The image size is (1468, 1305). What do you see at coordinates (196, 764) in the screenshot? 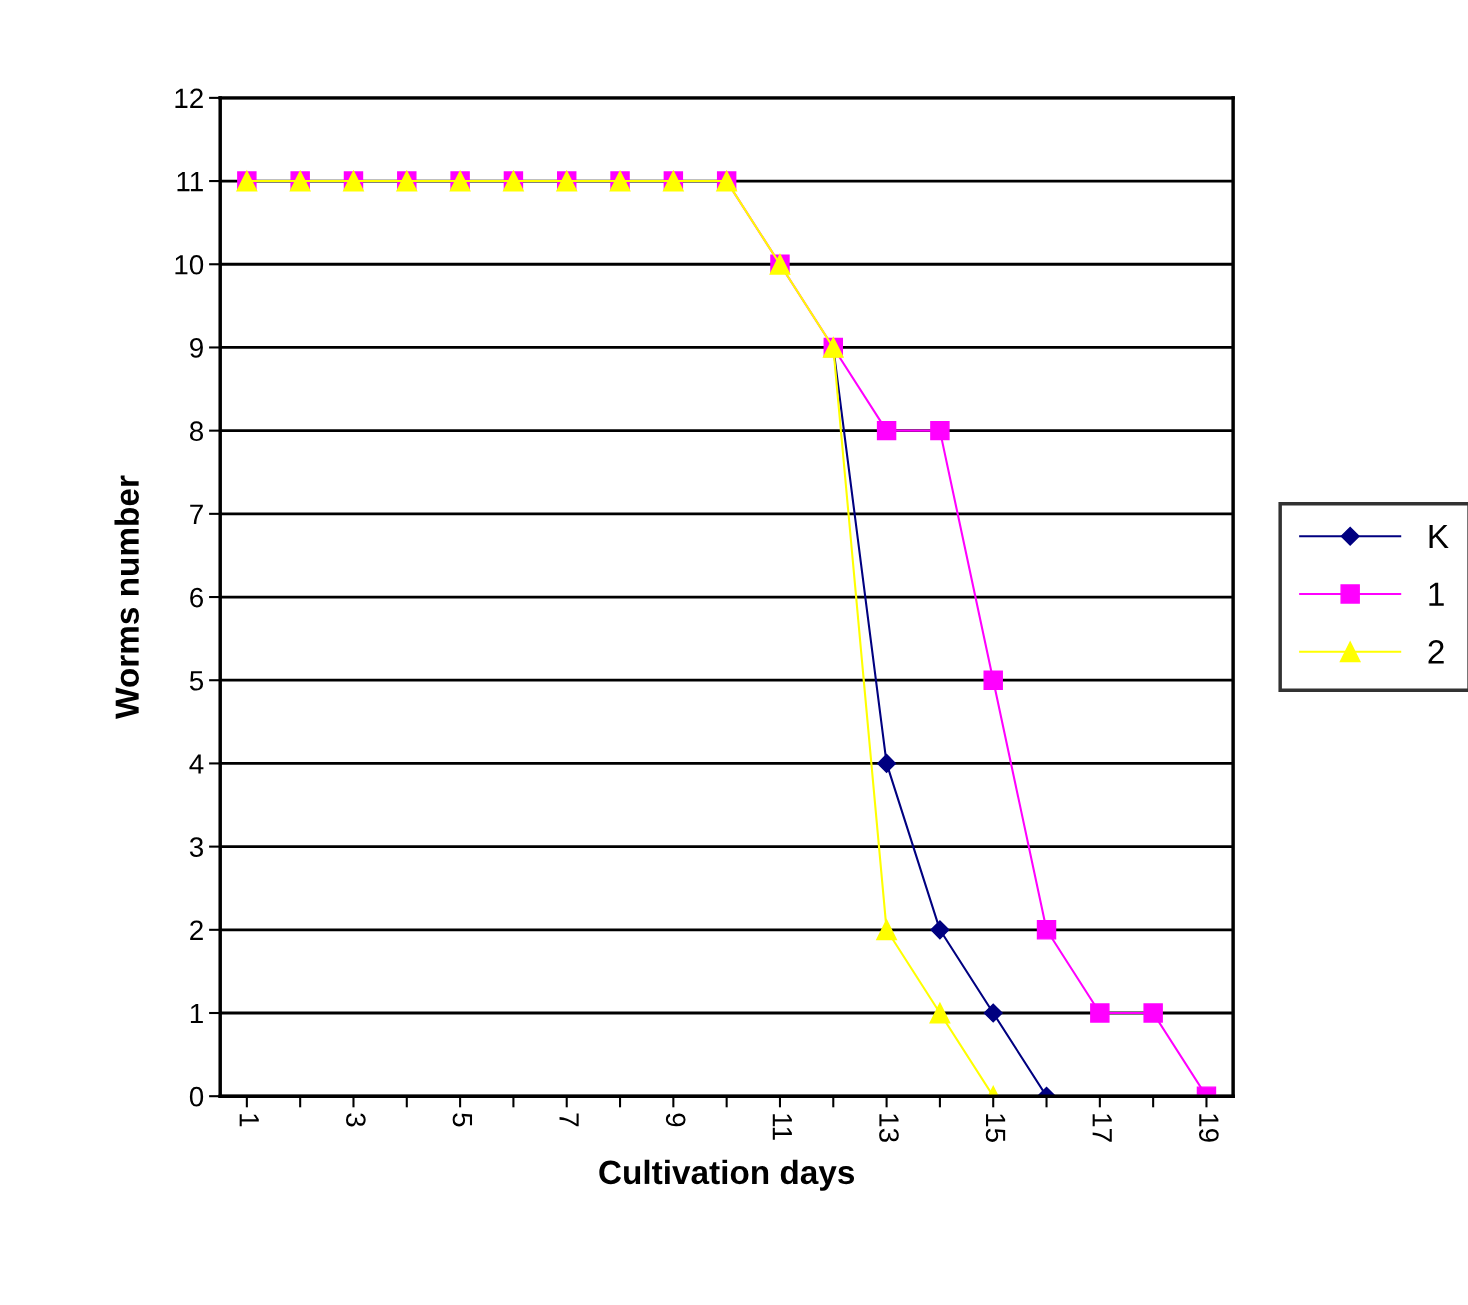
I see `y-tick-label: 4` at bounding box center [196, 764].